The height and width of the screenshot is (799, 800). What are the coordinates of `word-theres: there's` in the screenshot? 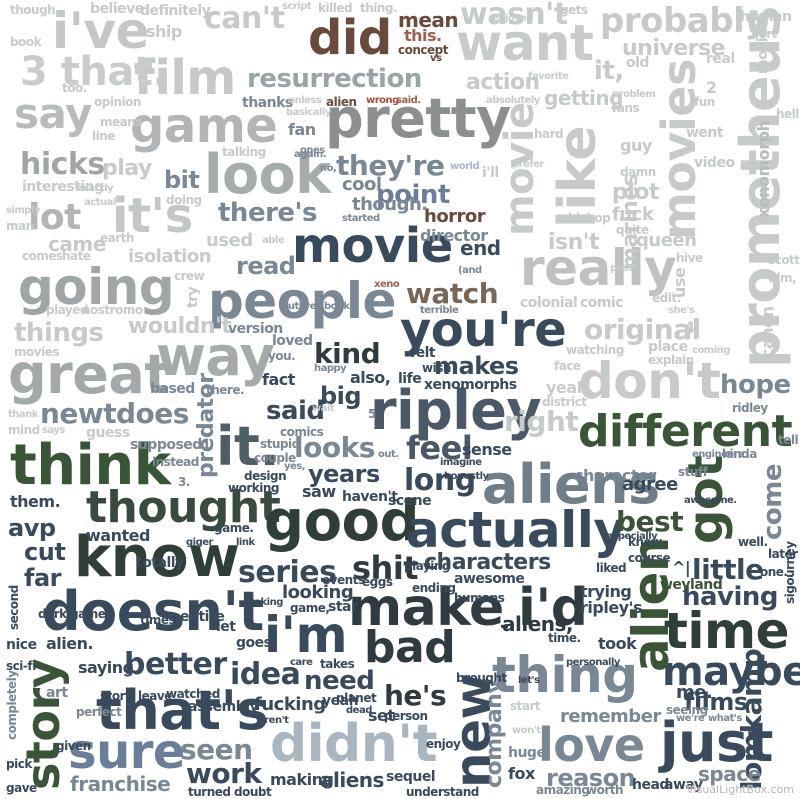 It's located at (267, 213).